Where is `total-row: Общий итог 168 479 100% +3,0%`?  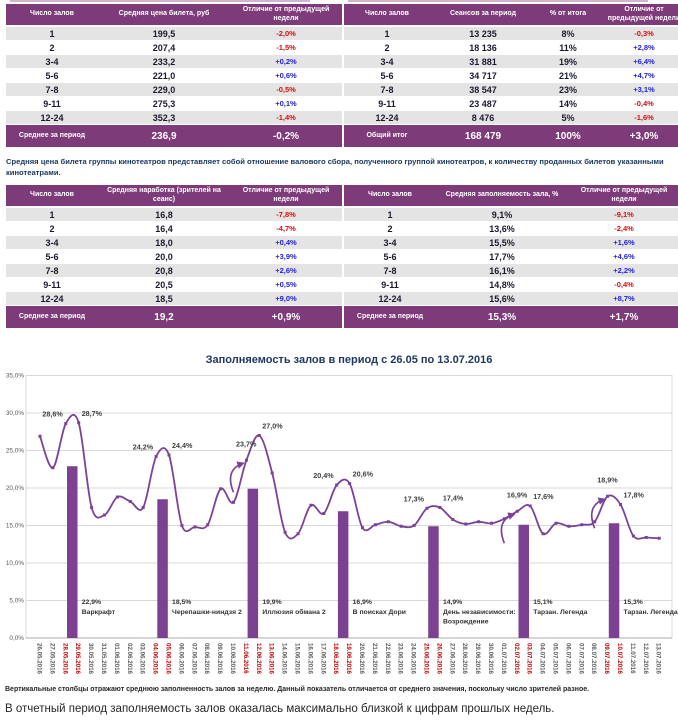 total-row: Общий итог 168 479 100% +3,0% is located at coordinates (511, 136).